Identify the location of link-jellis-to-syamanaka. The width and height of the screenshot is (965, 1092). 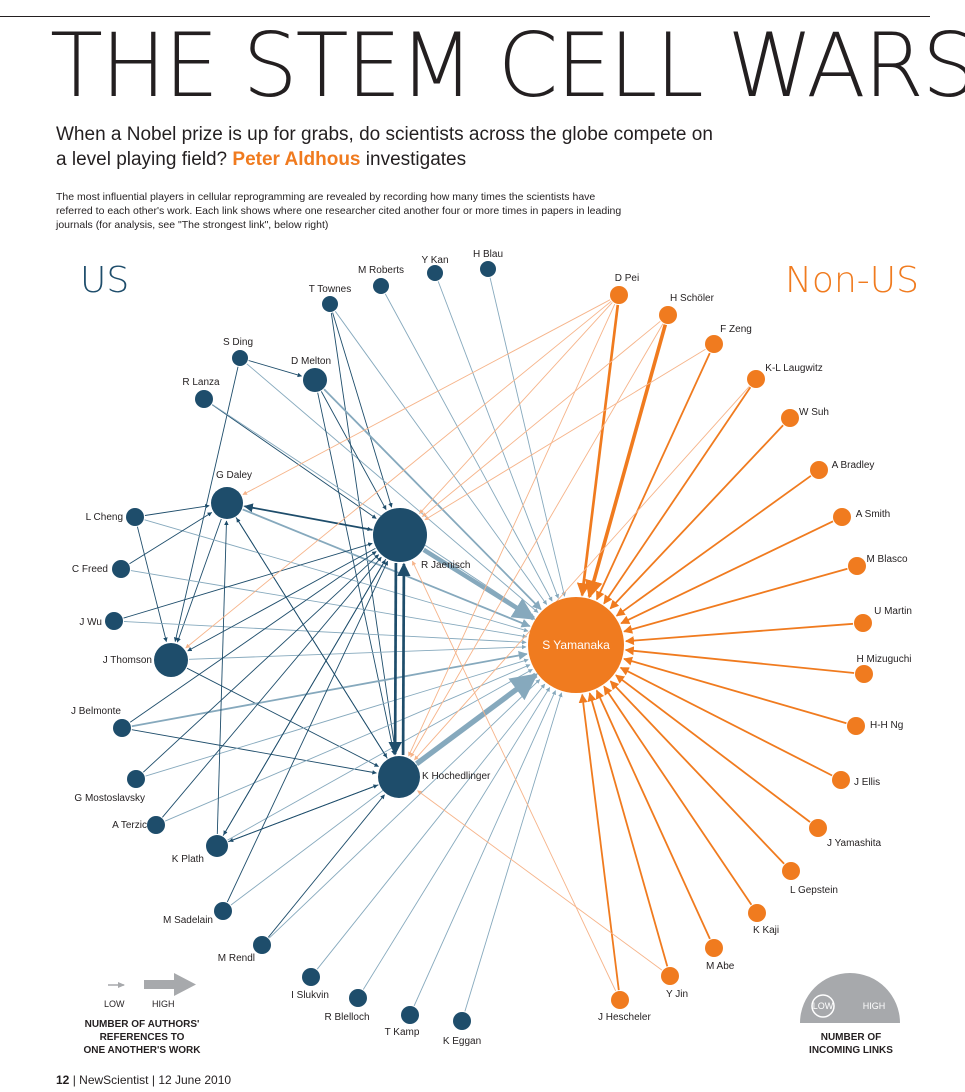
(726, 721).